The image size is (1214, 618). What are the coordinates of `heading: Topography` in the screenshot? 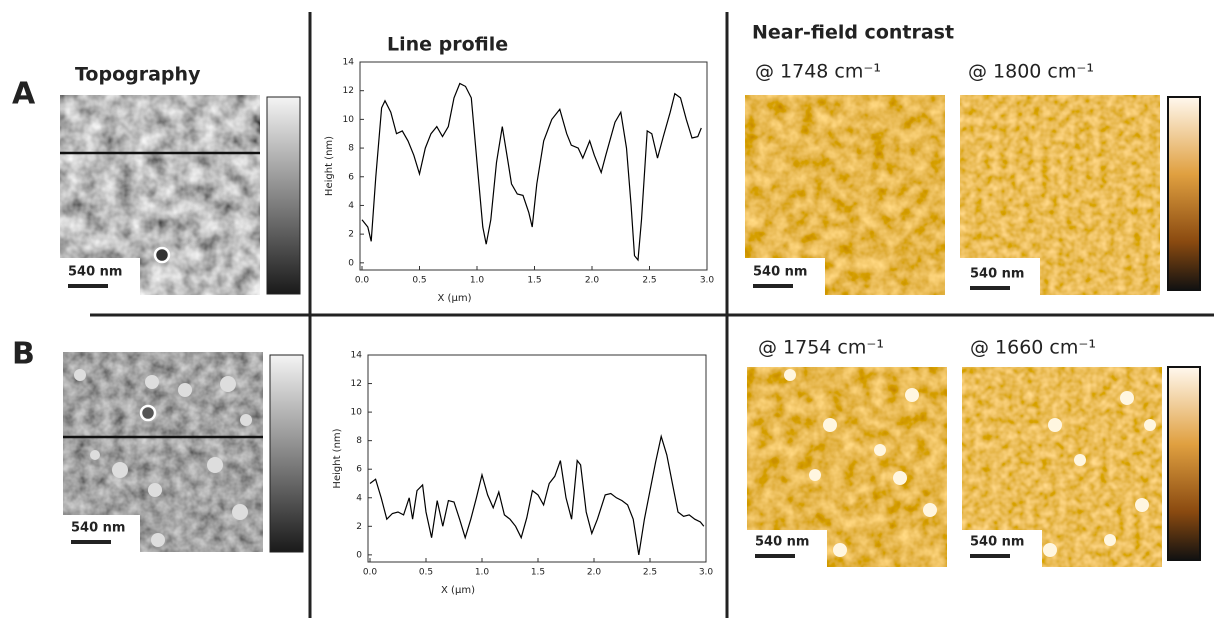 It's located at (138, 75).